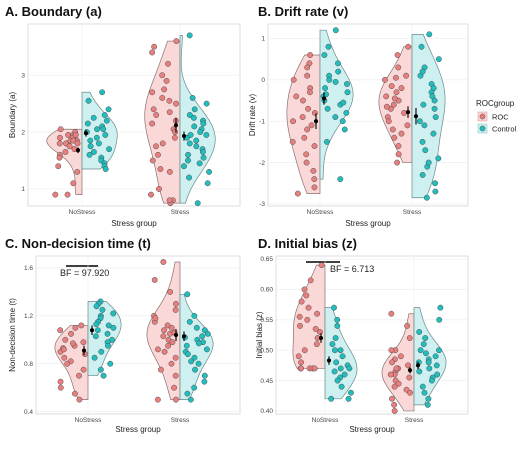 This screenshot has height=466, width=524. What do you see at coordinates (78, 150) in the screenshot?
I see `panel-a-mean-roc` at bounding box center [78, 150].